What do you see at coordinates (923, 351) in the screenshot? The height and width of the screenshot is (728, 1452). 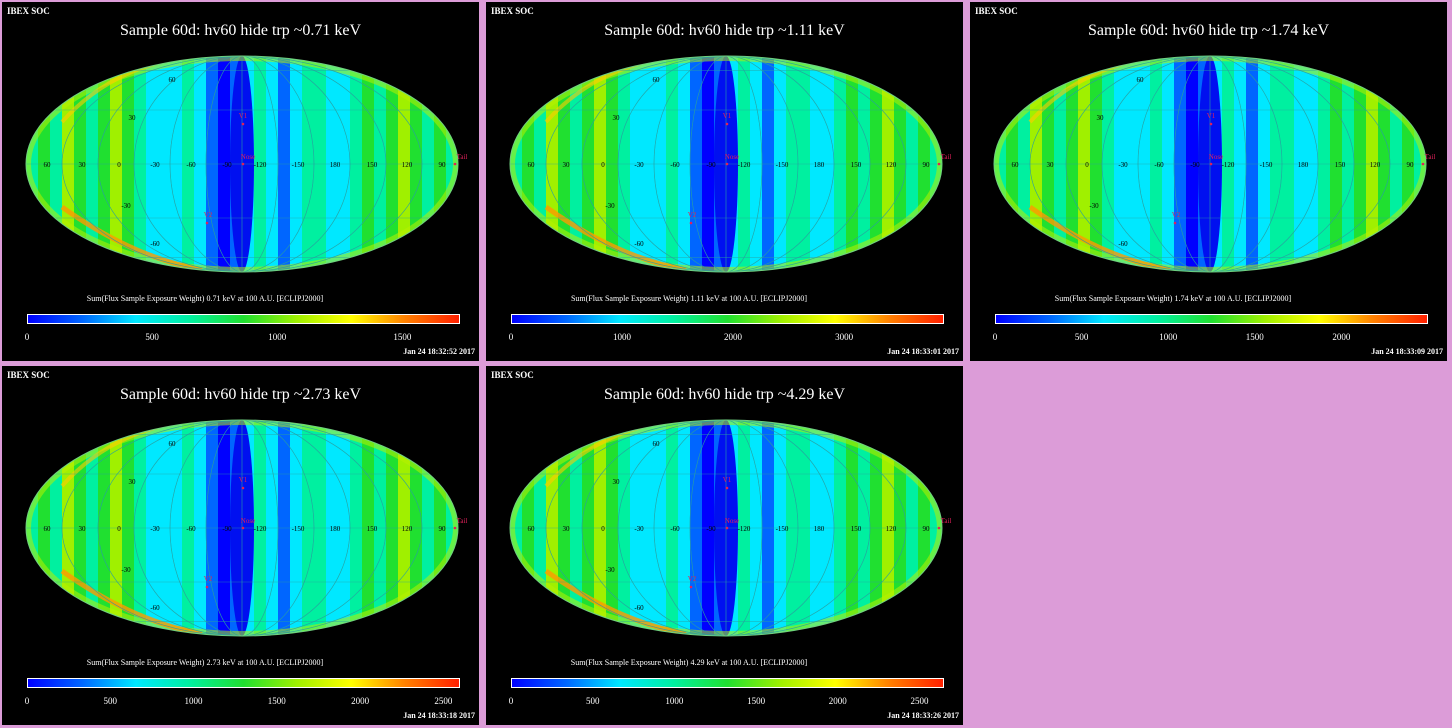 I see `timestamp: Jan 24 18:33:01 2017` at bounding box center [923, 351].